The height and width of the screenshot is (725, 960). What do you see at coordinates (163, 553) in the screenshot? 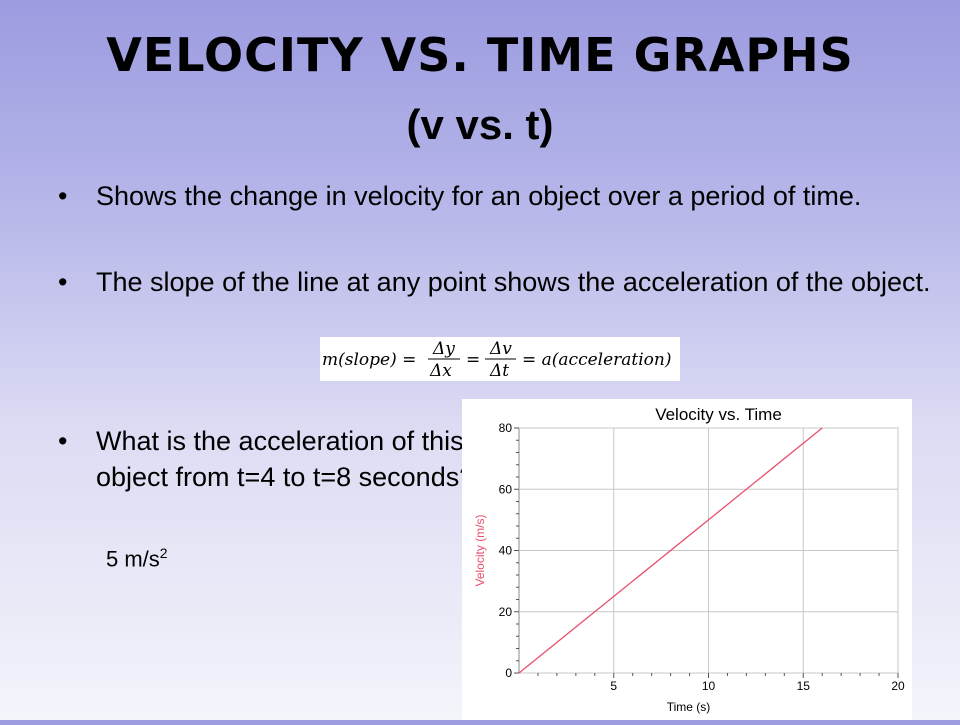
I see `answer-exponent: 2` at bounding box center [163, 553].